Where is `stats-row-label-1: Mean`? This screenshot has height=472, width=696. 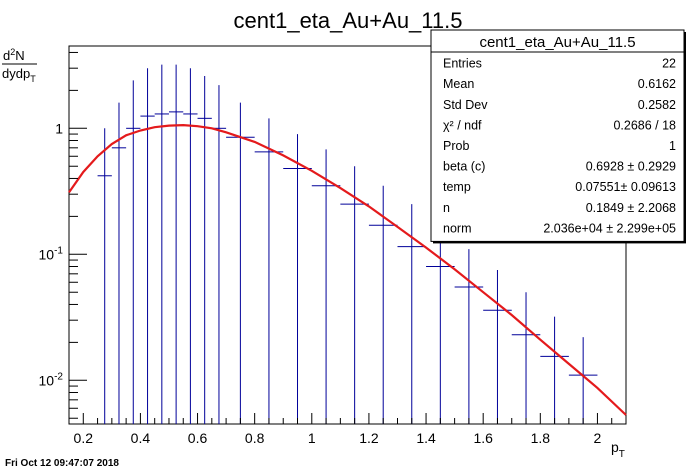
stats-row-label-1: Mean is located at coordinates (458, 84).